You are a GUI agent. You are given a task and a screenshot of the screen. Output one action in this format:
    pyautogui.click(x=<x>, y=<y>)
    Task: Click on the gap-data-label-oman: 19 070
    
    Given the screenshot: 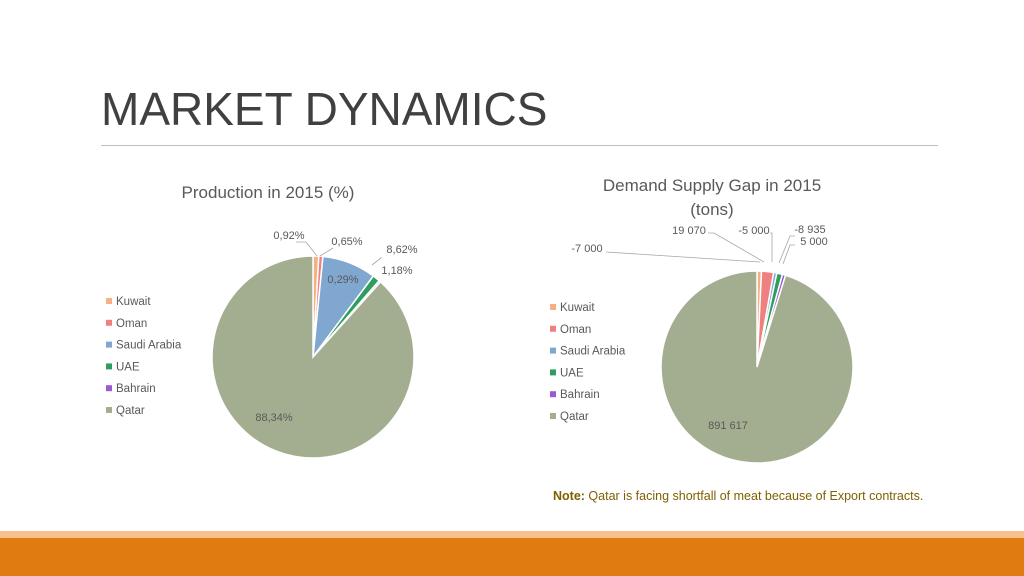 What is the action you would take?
    pyautogui.click(x=689, y=231)
    